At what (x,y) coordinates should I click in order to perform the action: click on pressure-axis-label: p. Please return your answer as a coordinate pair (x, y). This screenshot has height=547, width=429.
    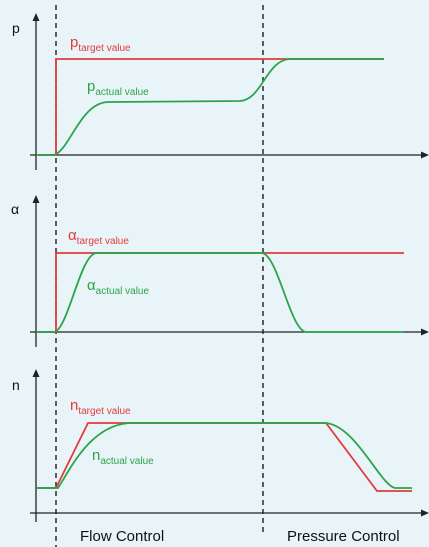
    Looking at the image, I should click on (16, 28).